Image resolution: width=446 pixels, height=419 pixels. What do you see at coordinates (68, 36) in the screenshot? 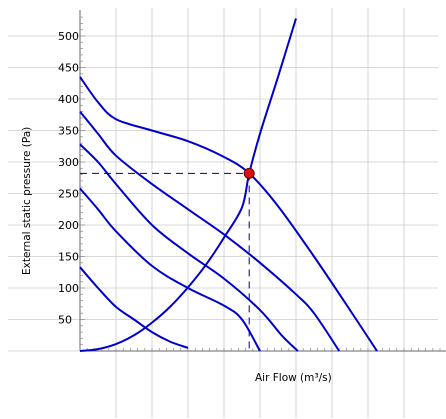
I see `y-tick-label: 500` at bounding box center [68, 36].